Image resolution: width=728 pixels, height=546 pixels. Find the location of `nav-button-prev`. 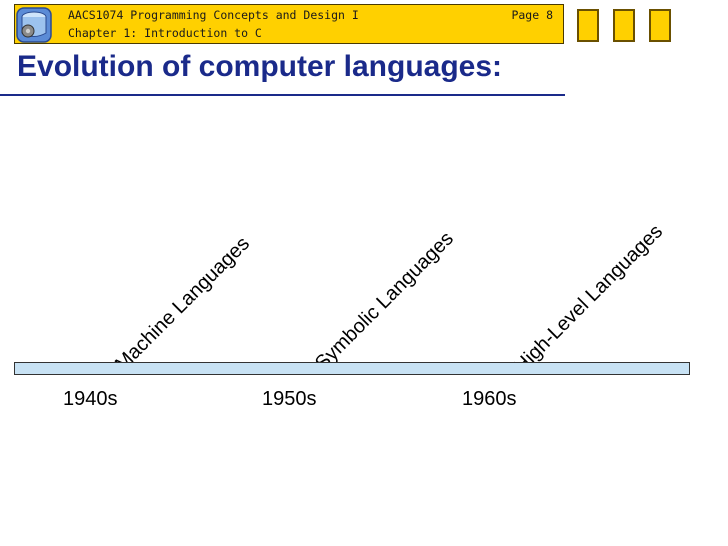

nav-button-prev is located at coordinates (624, 25).